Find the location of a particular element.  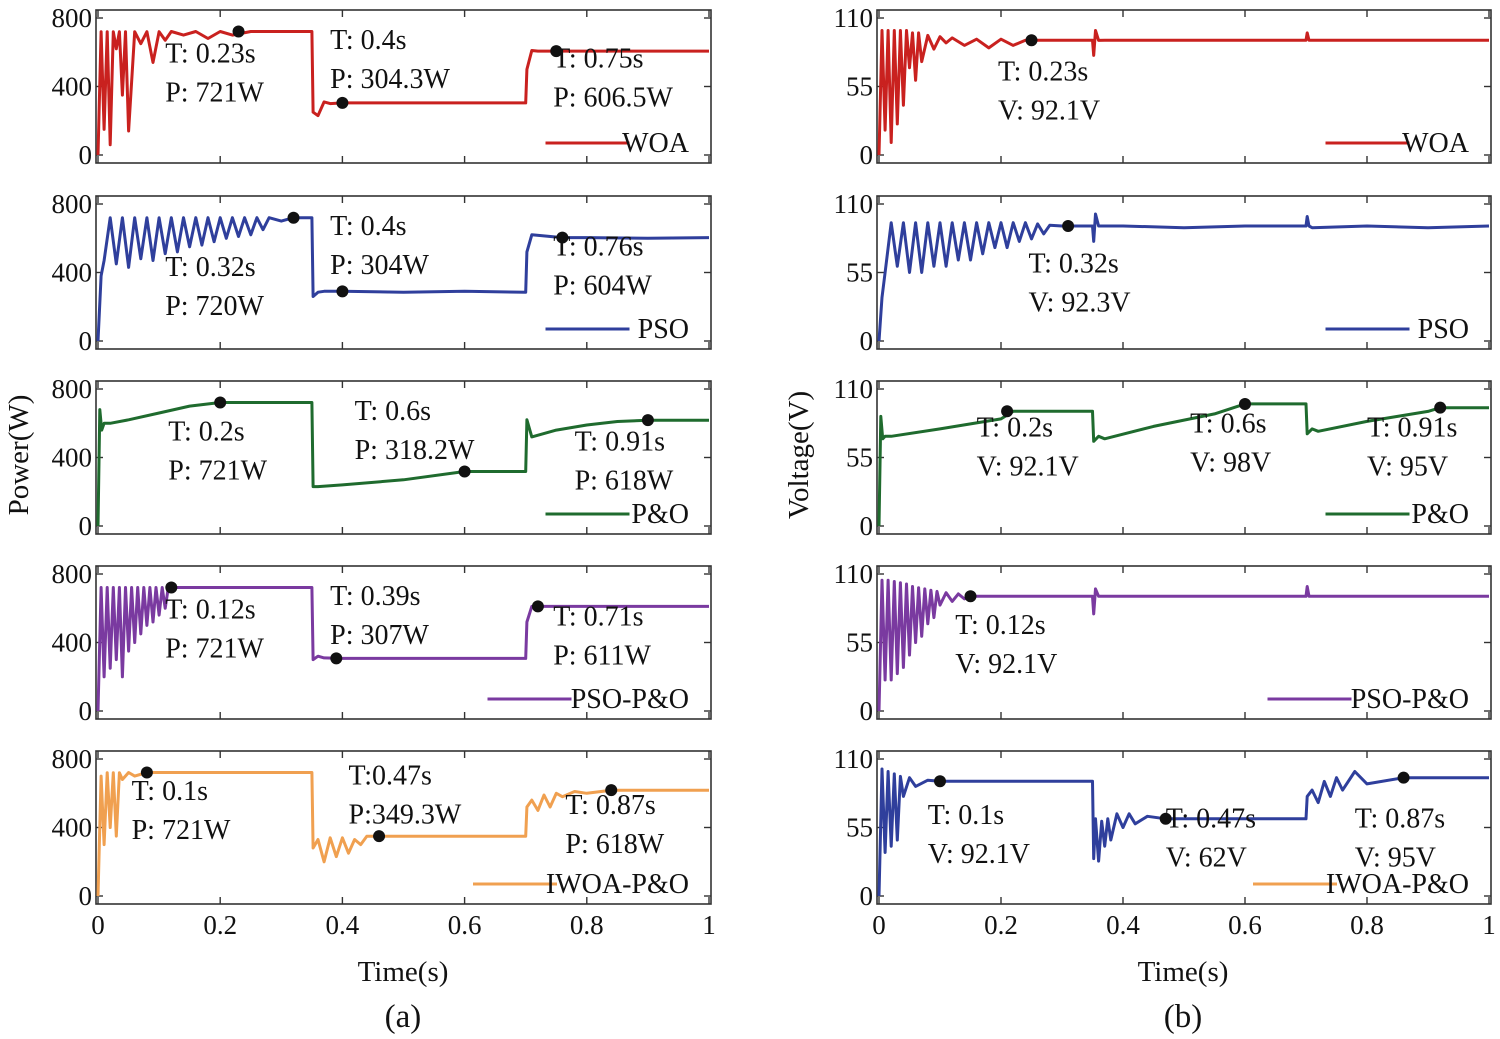

a-iwoapo-datatip-label: T:0.47s is located at coordinates (390, 776).